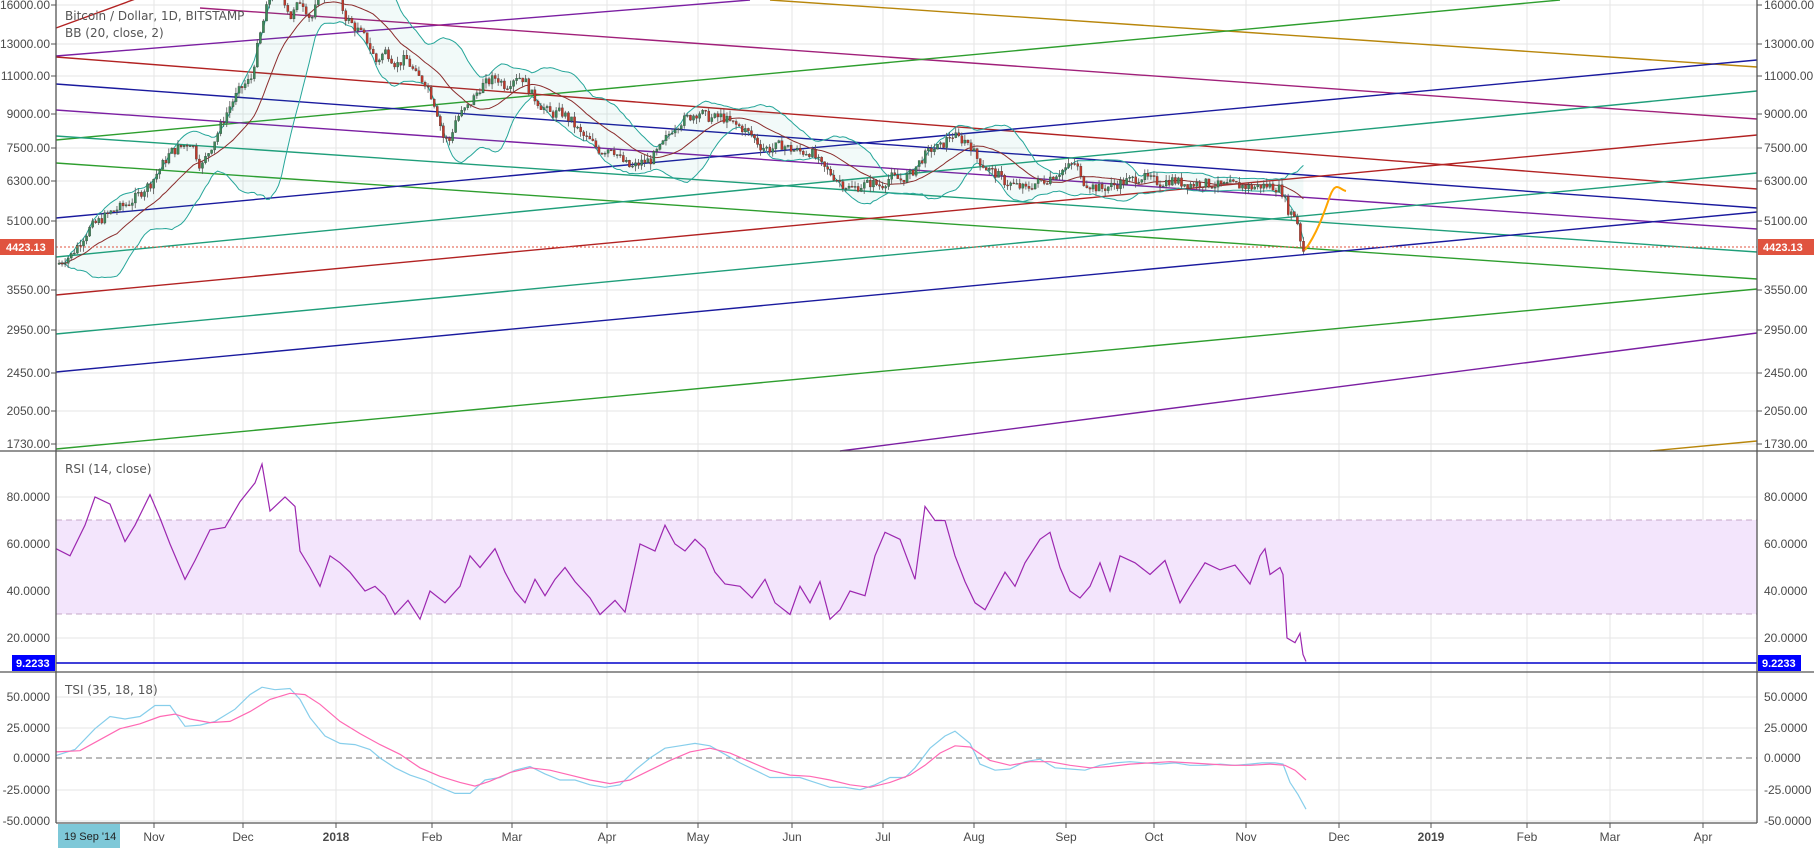 This screenshot has height=849, width=1814. I want to click on svg-text: 19 Sep '14, so click(90, 837).